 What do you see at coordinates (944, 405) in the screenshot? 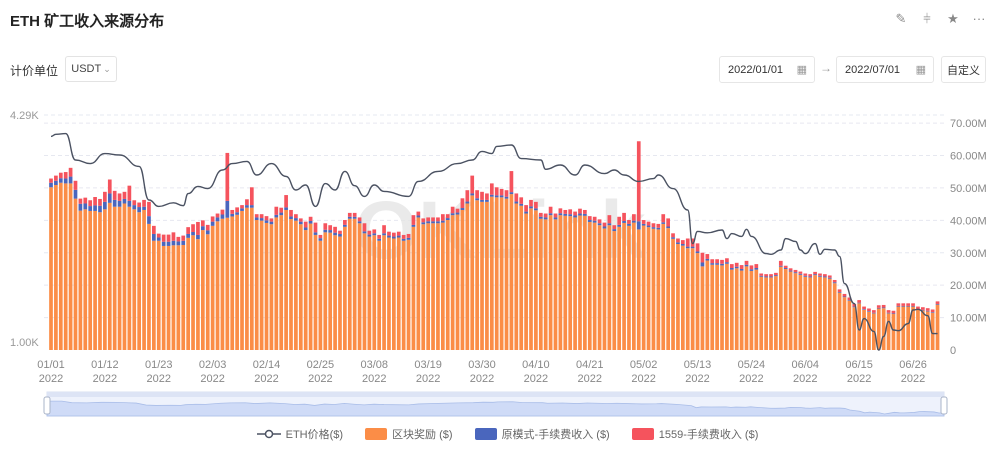
I see `slider-handle-right` at bounding box center [944, 405].